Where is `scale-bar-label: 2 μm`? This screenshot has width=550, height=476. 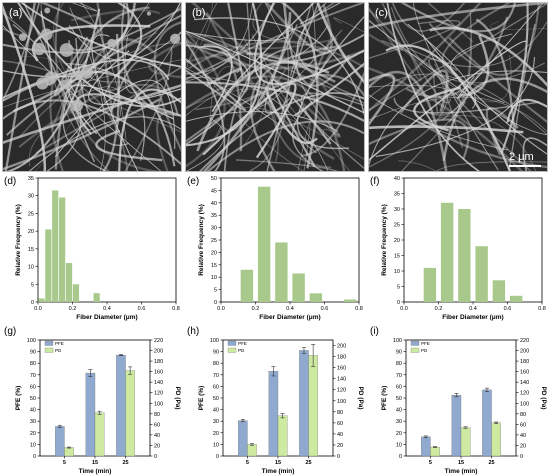 scale-bar-label: 2 μm is located at coordinates (521, 157).